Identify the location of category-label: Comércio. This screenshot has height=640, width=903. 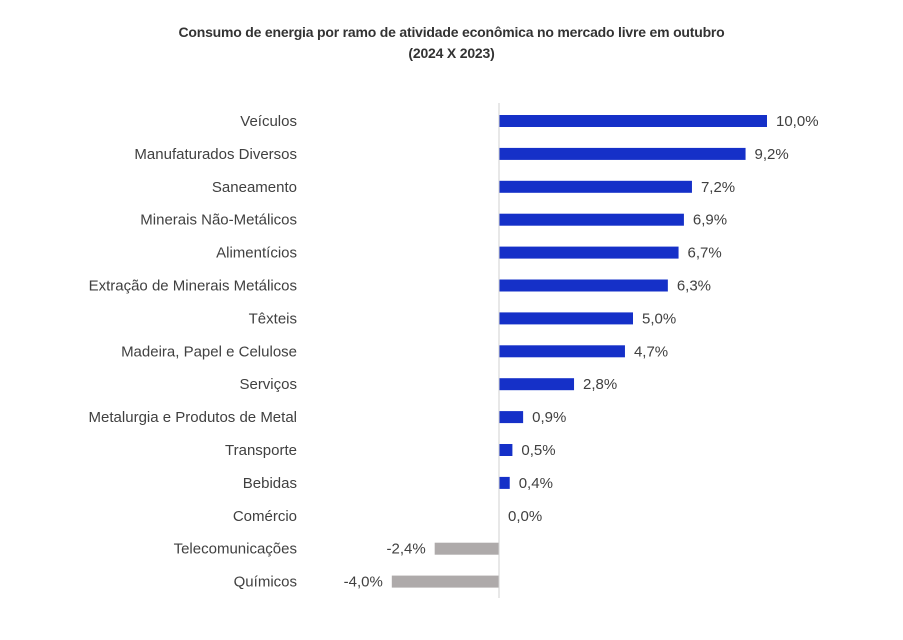
(265, 516).